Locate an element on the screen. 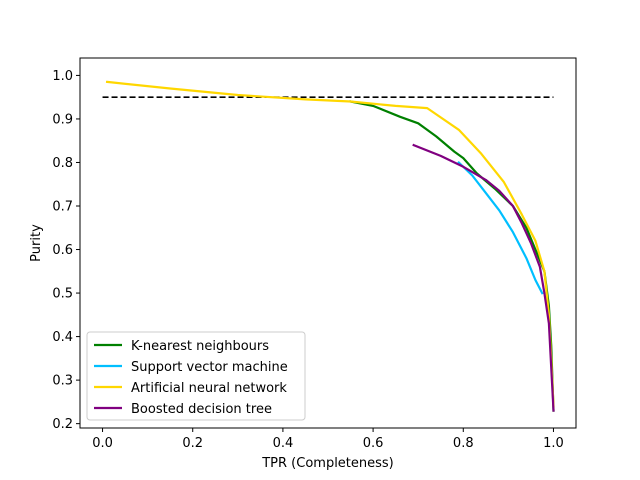  y-axis-label: Purity is located at coordinates (36, 243).